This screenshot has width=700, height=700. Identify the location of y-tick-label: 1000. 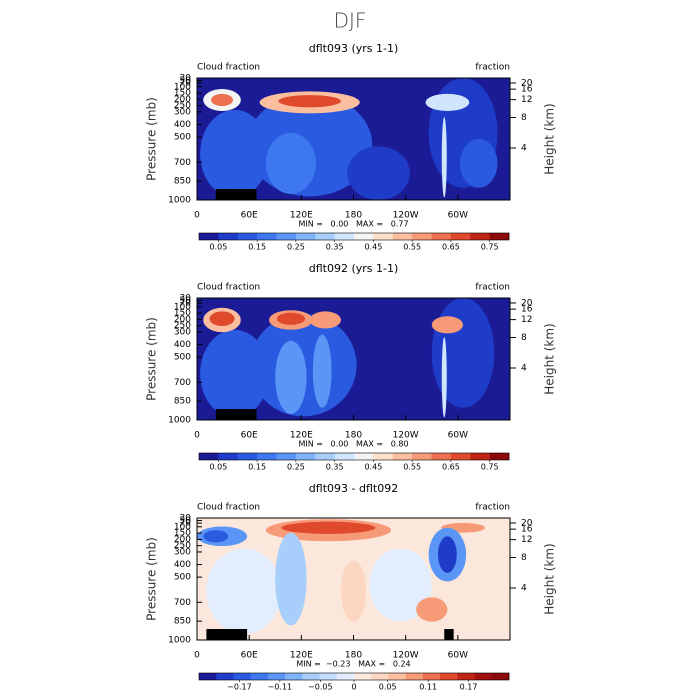
(179, 201).